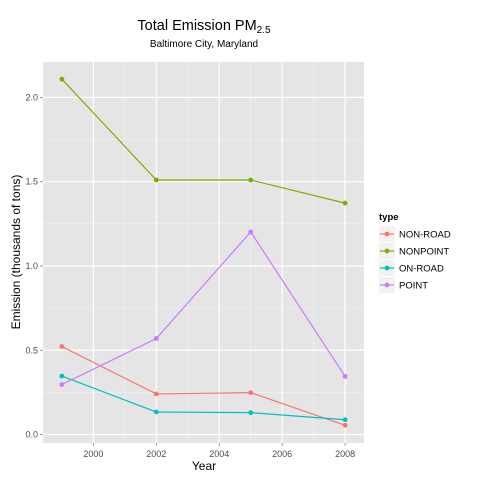  I want to click on series-line-on-road, so click(203, 398).